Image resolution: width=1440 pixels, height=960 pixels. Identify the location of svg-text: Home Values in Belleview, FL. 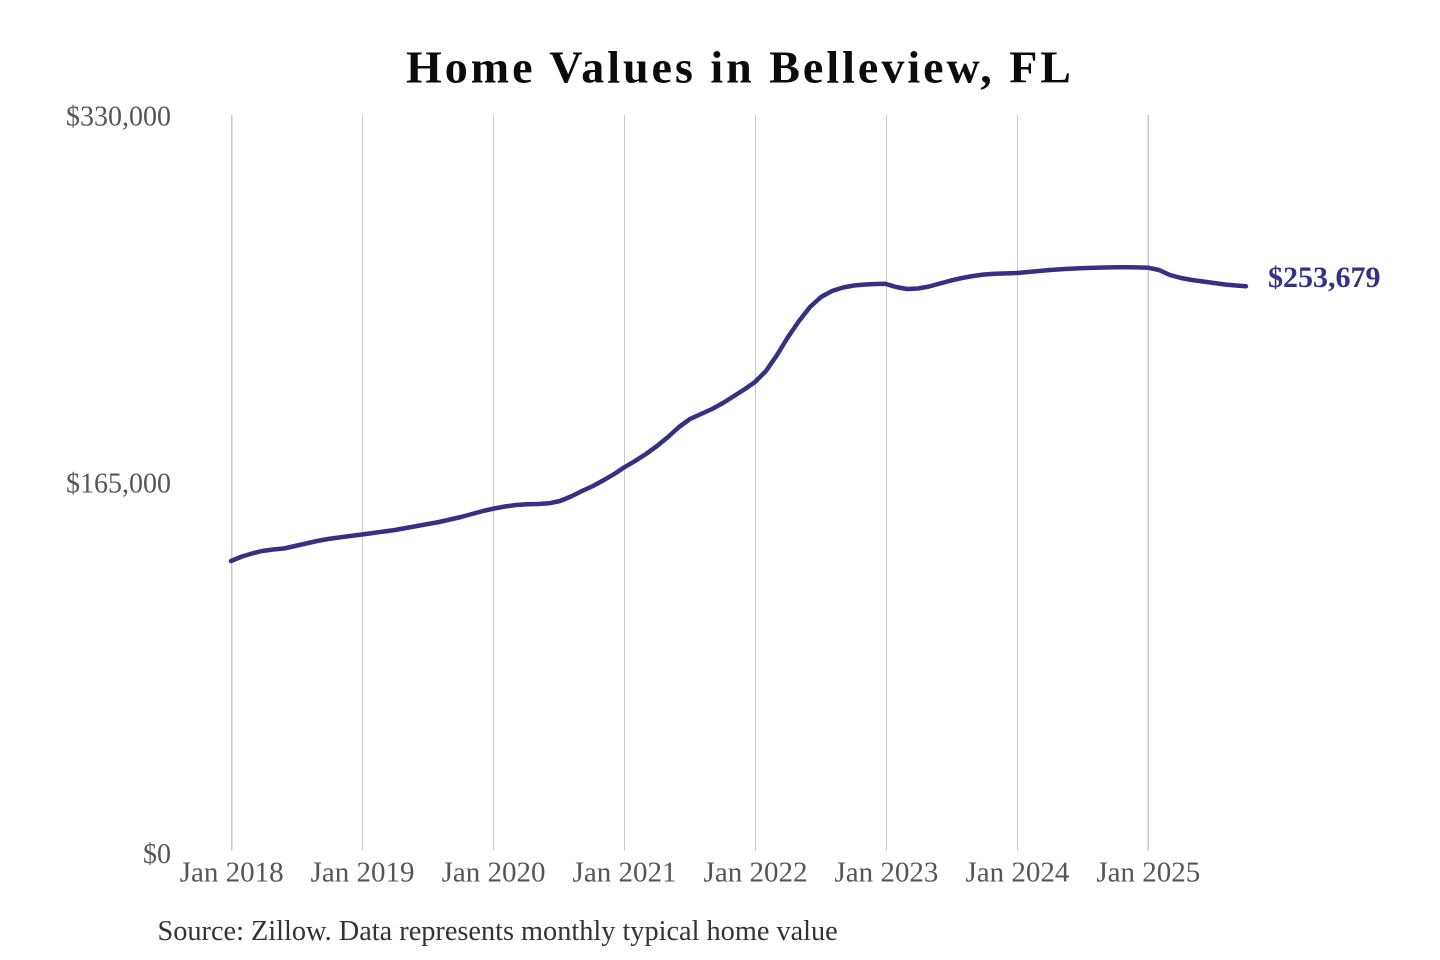
(740, 67).